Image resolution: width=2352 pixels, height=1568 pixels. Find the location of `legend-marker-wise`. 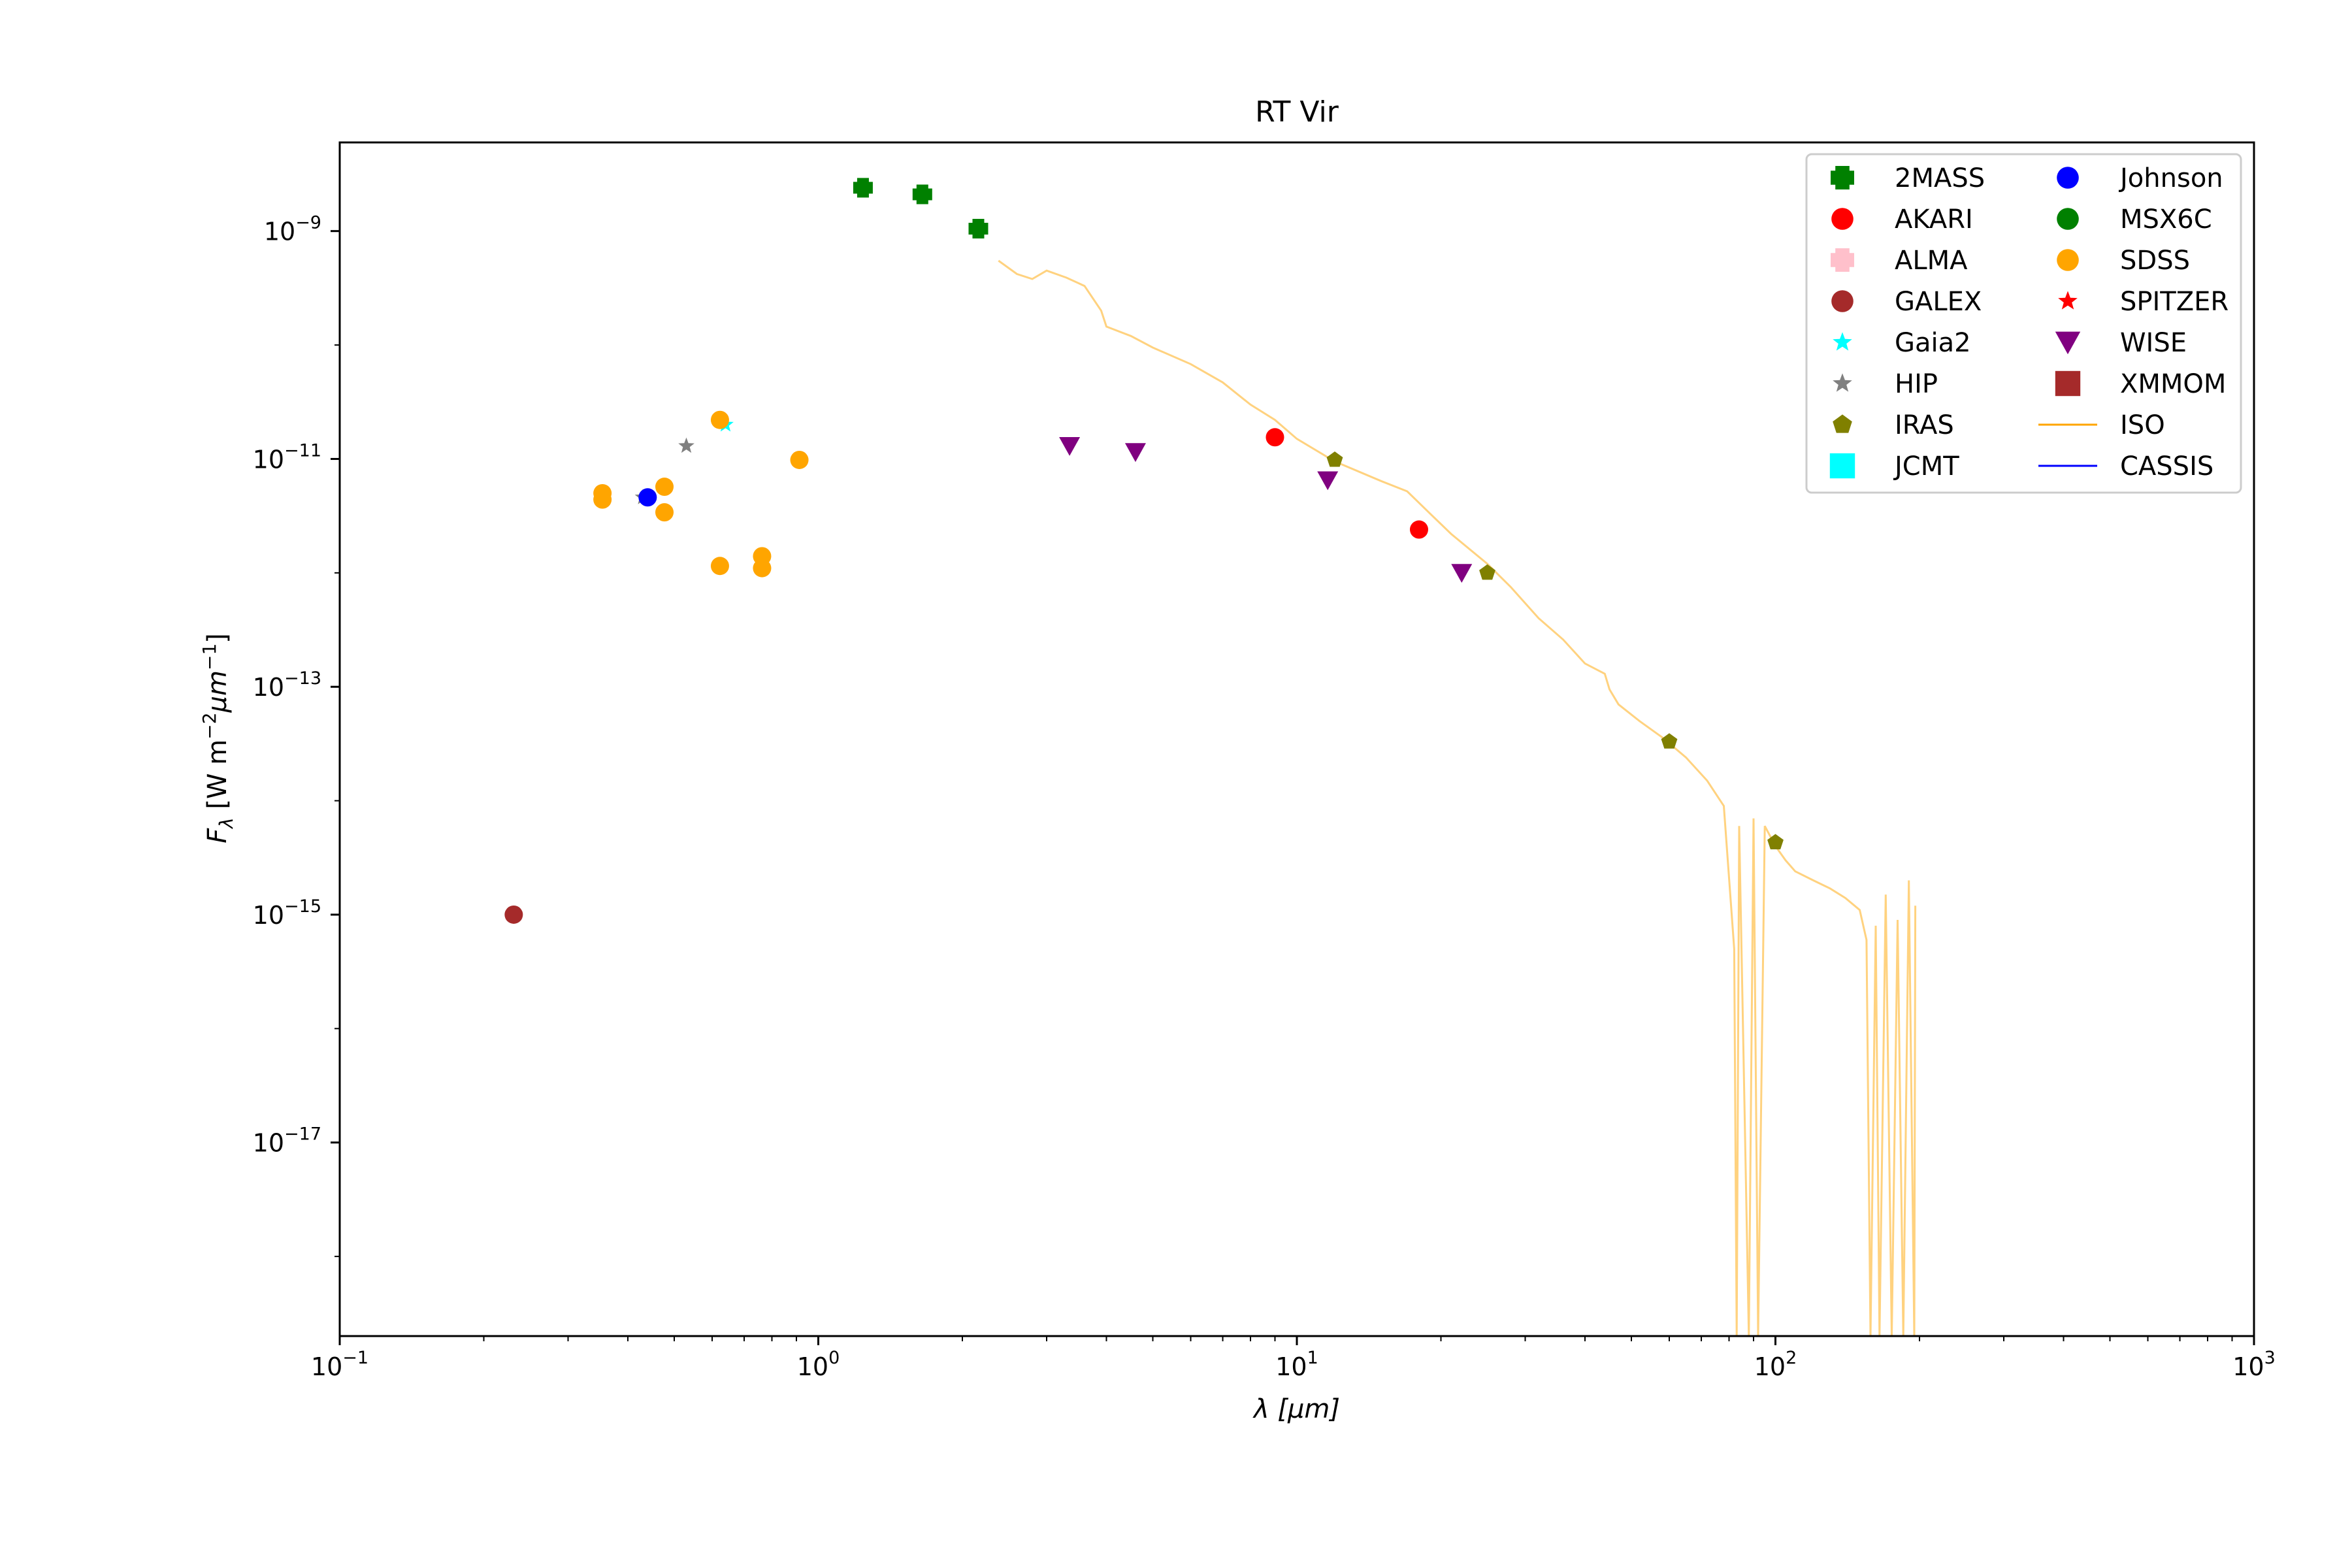

legend-marker-wise is located at coordinates (2068, 343).